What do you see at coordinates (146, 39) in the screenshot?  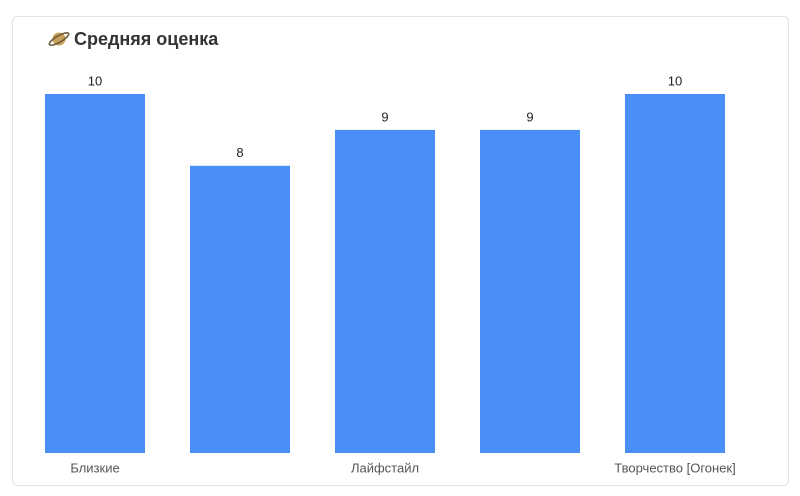 I see `chart-title: Средняя оценка` at bounding box center [146, 39].